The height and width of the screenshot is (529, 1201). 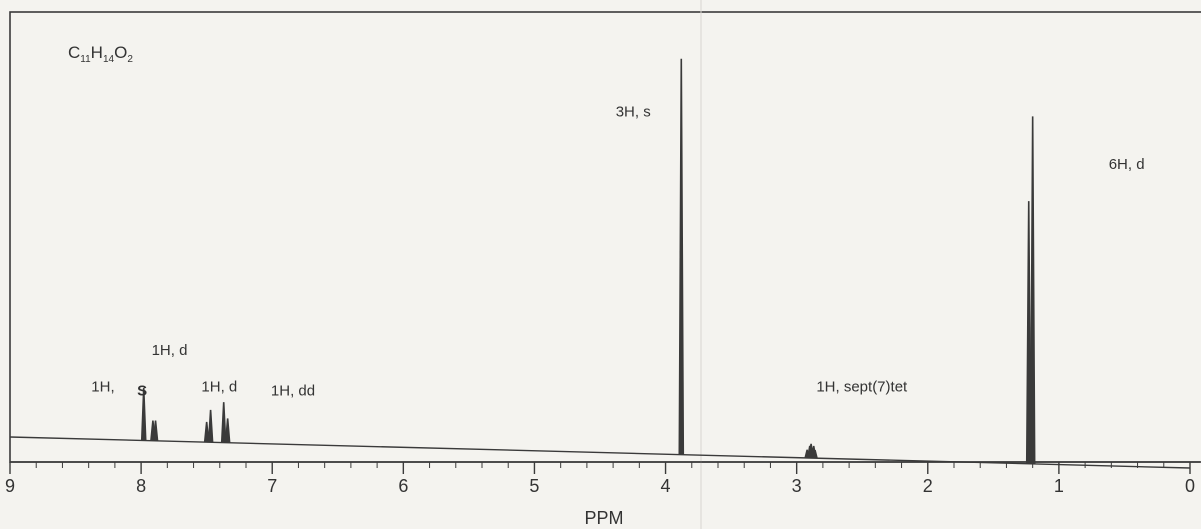 I want to click on x-axis: 9 8 7 6 5 4 3 2 1 0, so click(x=602, y=478).